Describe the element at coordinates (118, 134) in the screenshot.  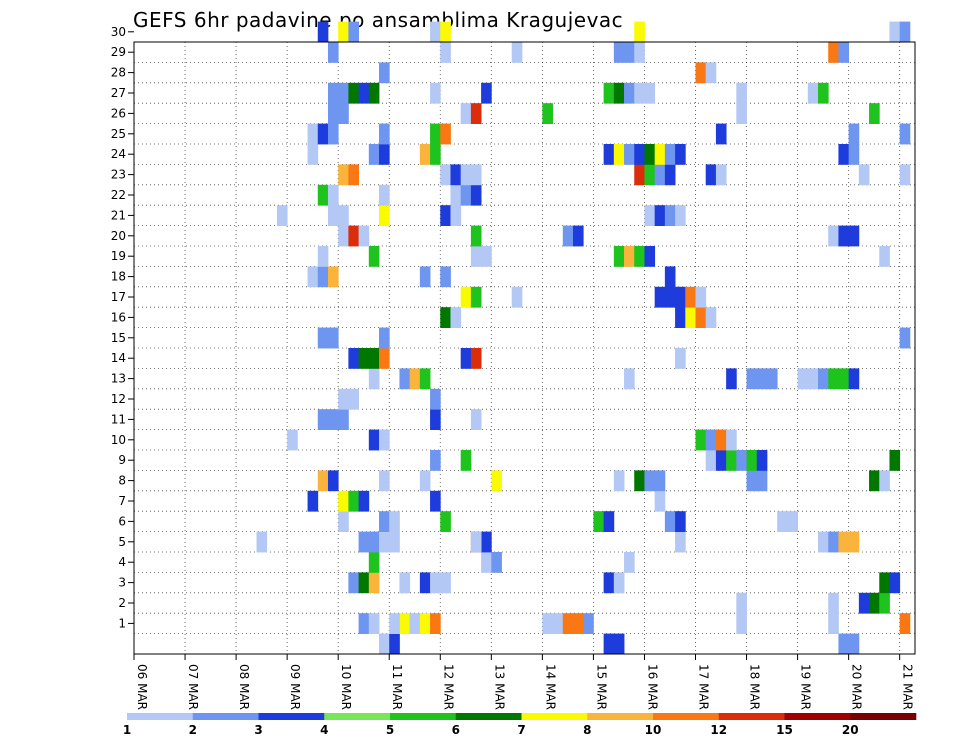
I see `y-tick-label: 25` at that location.